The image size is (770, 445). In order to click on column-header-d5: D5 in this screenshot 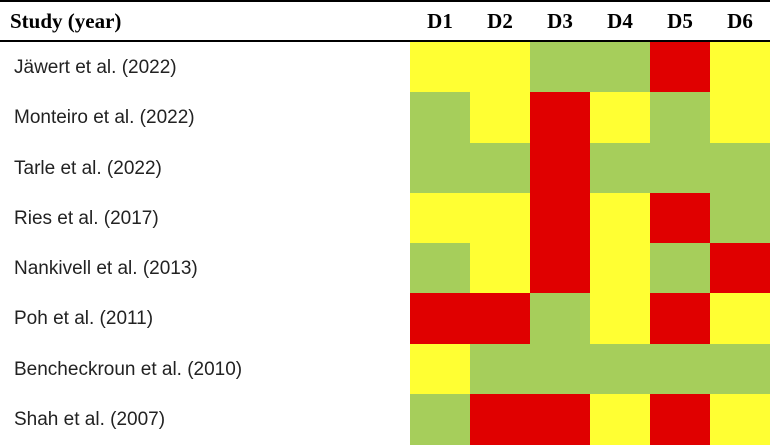, I will do `click(680, 21)`.